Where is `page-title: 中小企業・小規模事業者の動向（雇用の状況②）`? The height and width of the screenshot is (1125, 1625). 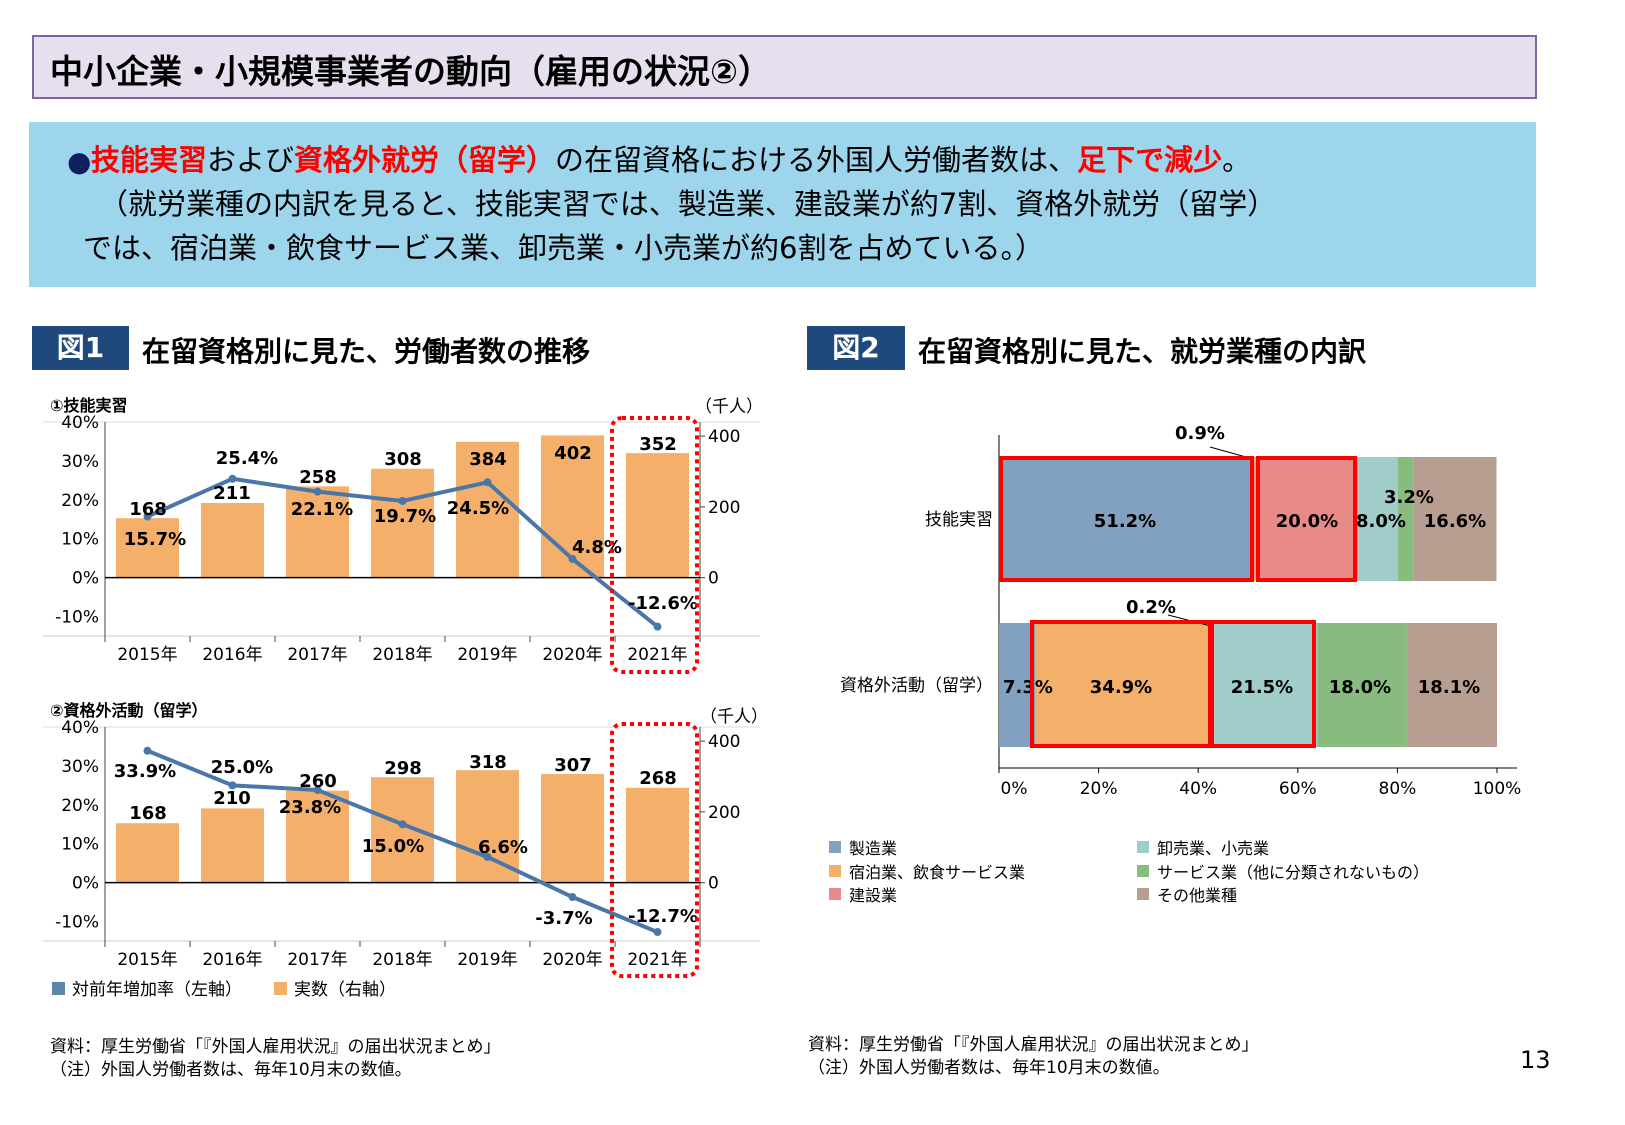
page-title: 中小企業・小規模事業者の動向（雇用の状況②） is located at coordinates (784, 67).